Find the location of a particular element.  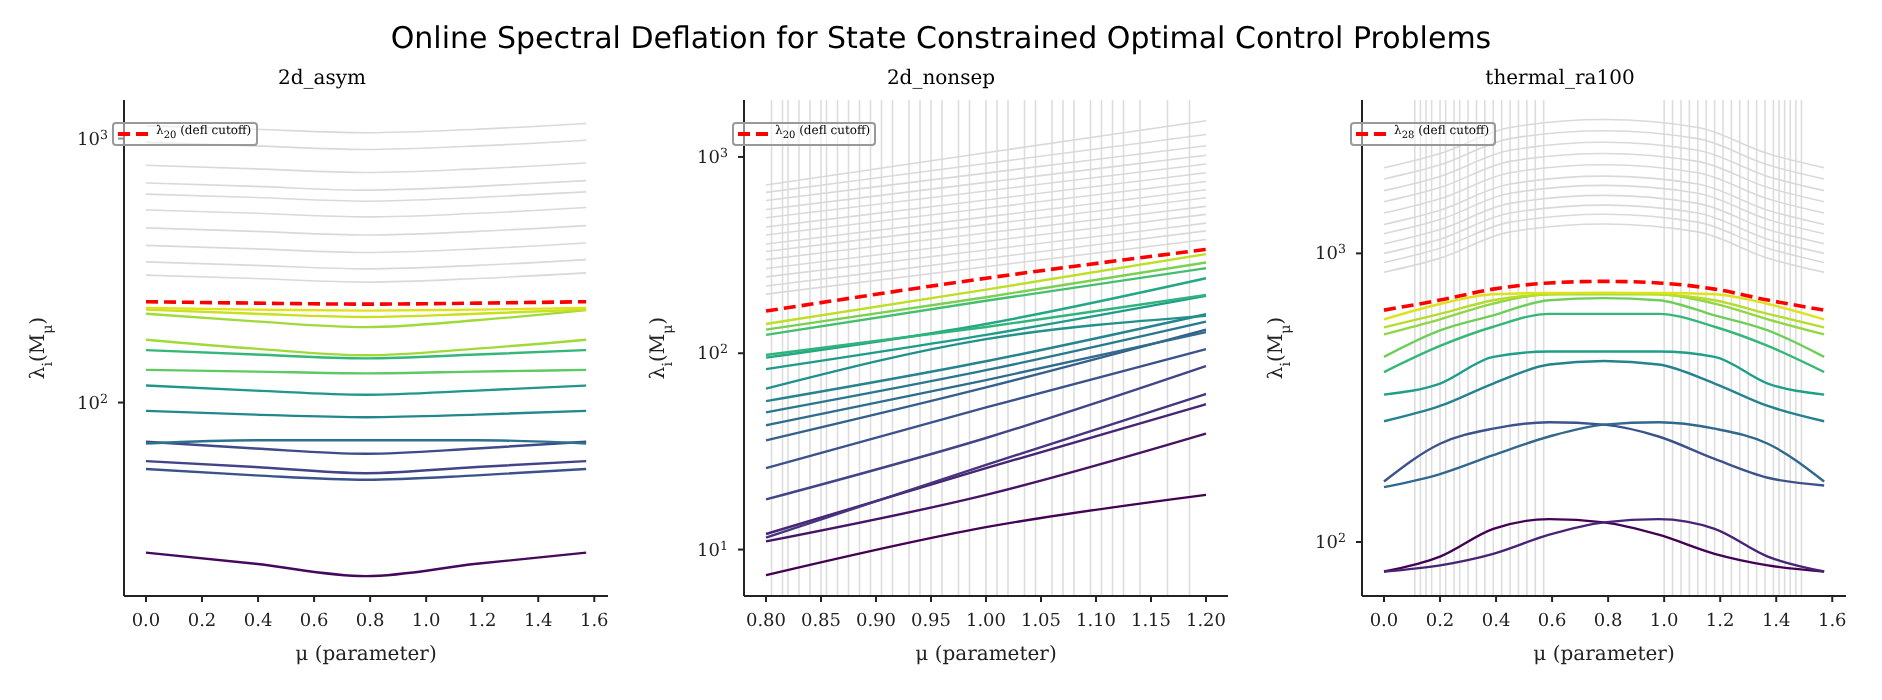

chart-title: thermal_ra100 is located at coordinates (1560, 80).